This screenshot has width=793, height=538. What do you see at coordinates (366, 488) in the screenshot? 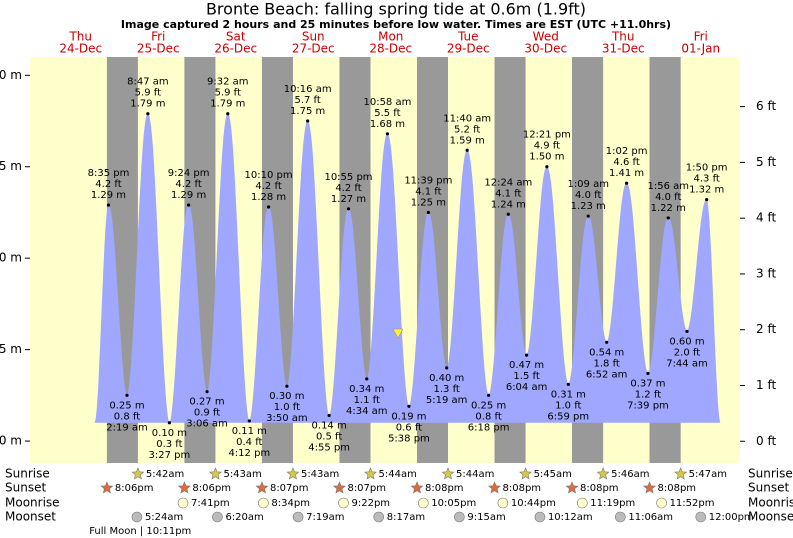
I see `event-time: 8:07pm` at bounding box center [366, 488].